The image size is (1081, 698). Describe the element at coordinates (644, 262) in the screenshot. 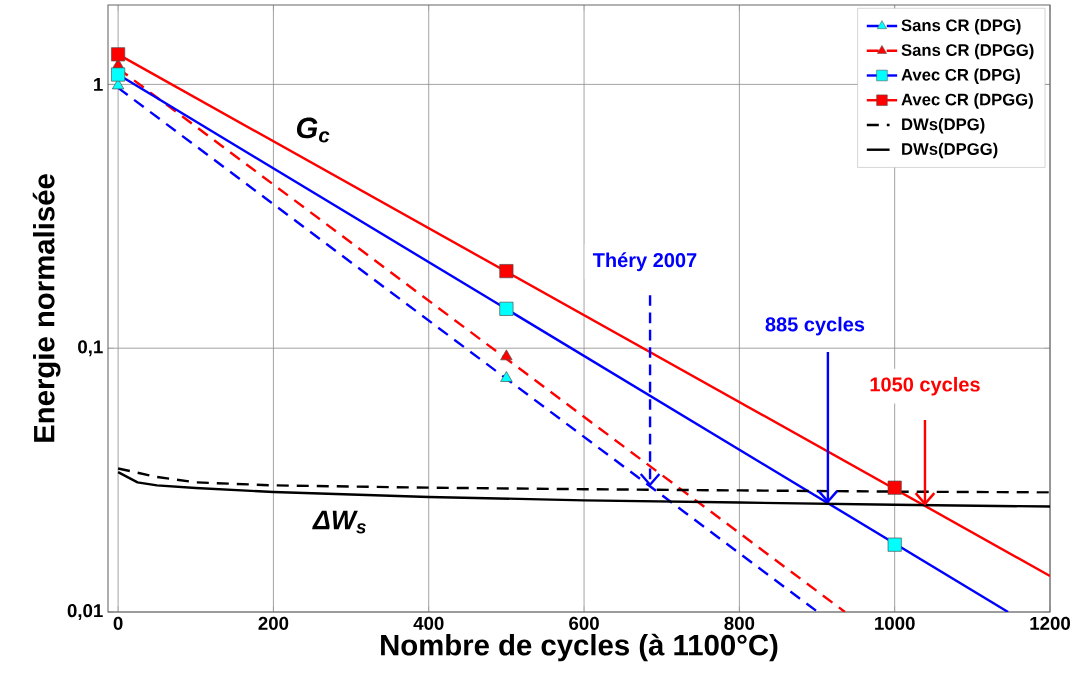

I see `annotation: Théry 2007` at that location.